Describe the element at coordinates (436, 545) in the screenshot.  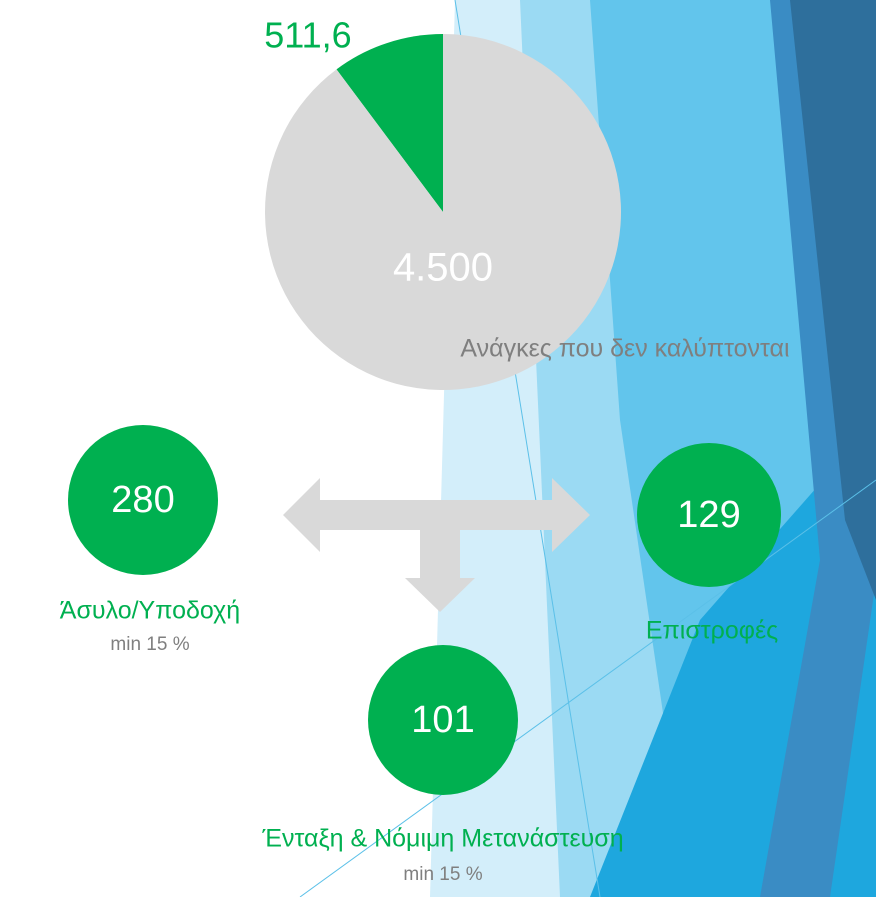
I see `flow-arrows` at that location.